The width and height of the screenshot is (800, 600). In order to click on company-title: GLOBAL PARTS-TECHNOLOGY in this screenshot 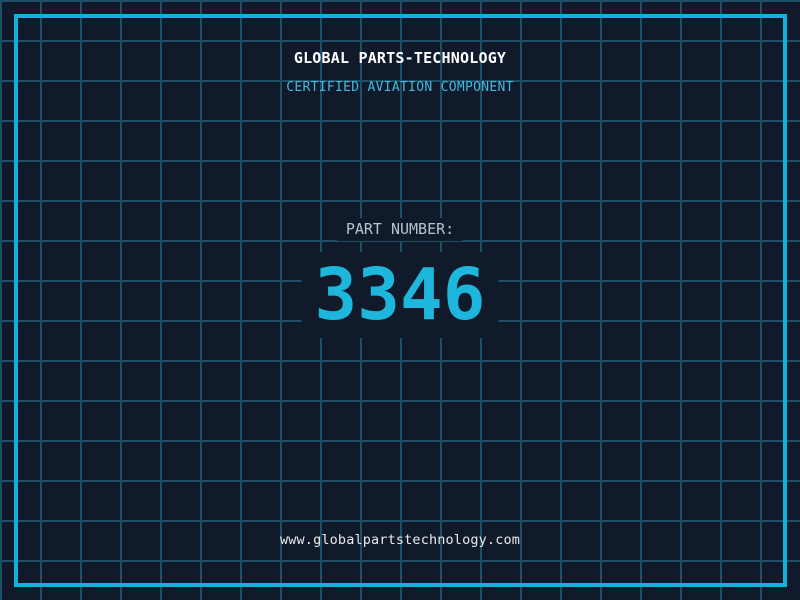, I will do `click(400, 58)`.